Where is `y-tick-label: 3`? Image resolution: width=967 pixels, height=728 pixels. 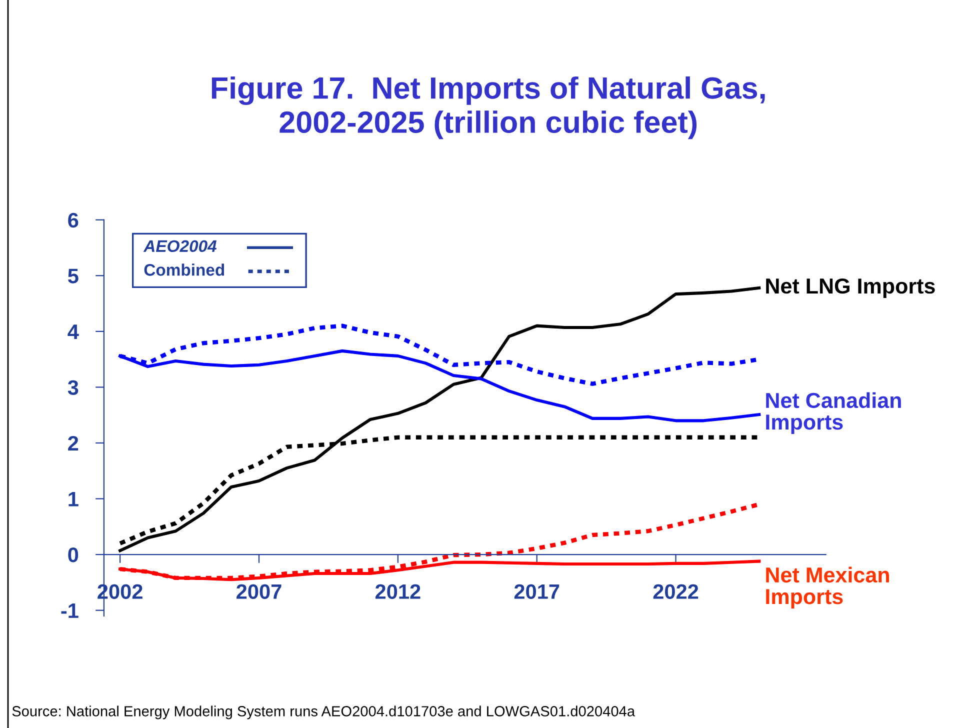
y-tick-label: 3 is located at coordinates (73, 387).